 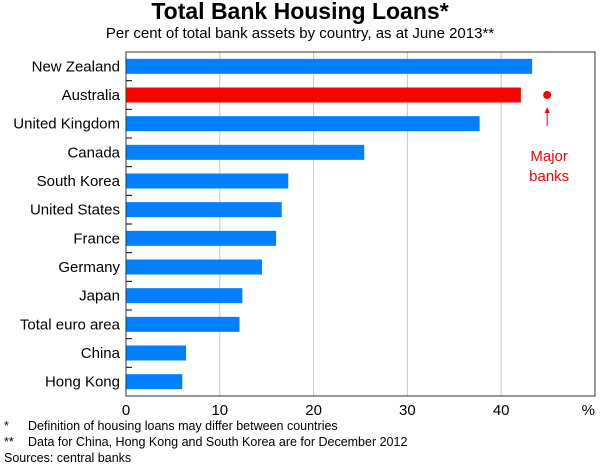 I want to click on chart-title: Total Bank Housing Loans*, so click(x=300, y=12).